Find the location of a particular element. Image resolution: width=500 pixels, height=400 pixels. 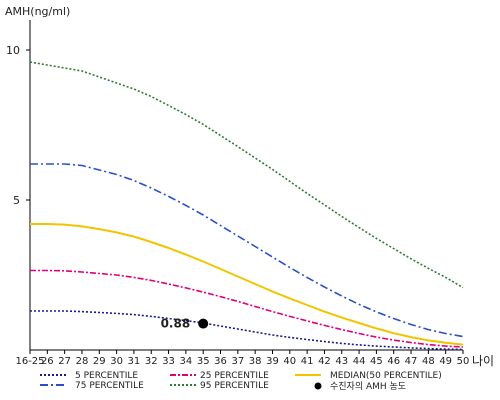

legend-marker-swatch is located at coordinates (318, 386).